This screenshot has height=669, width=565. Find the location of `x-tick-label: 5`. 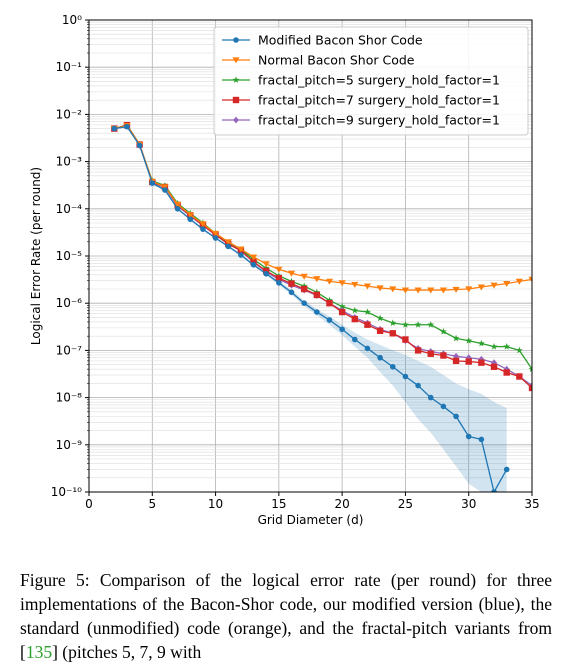

x-tick-label: 5 is located at coordinates (152, 504).